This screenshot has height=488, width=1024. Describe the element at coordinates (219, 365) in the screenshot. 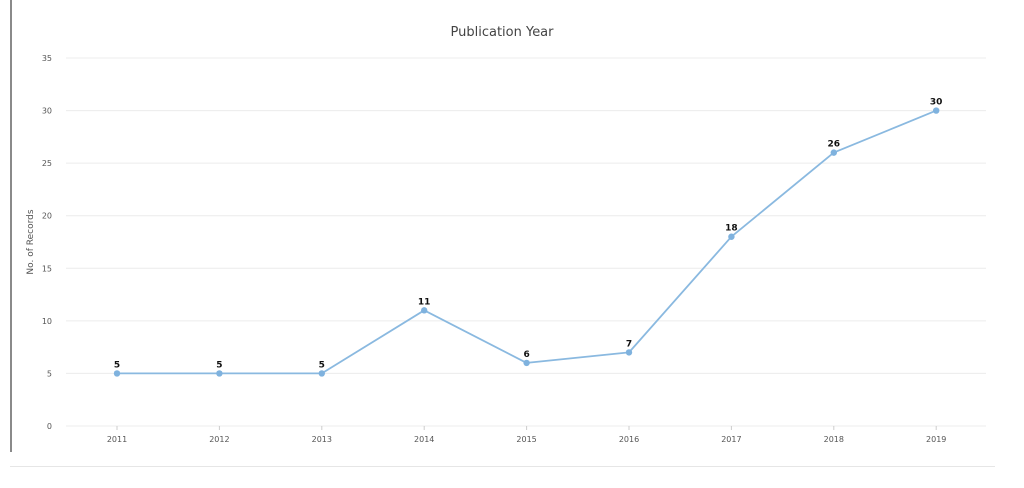

I see `data-label-2012: 5` at that location.